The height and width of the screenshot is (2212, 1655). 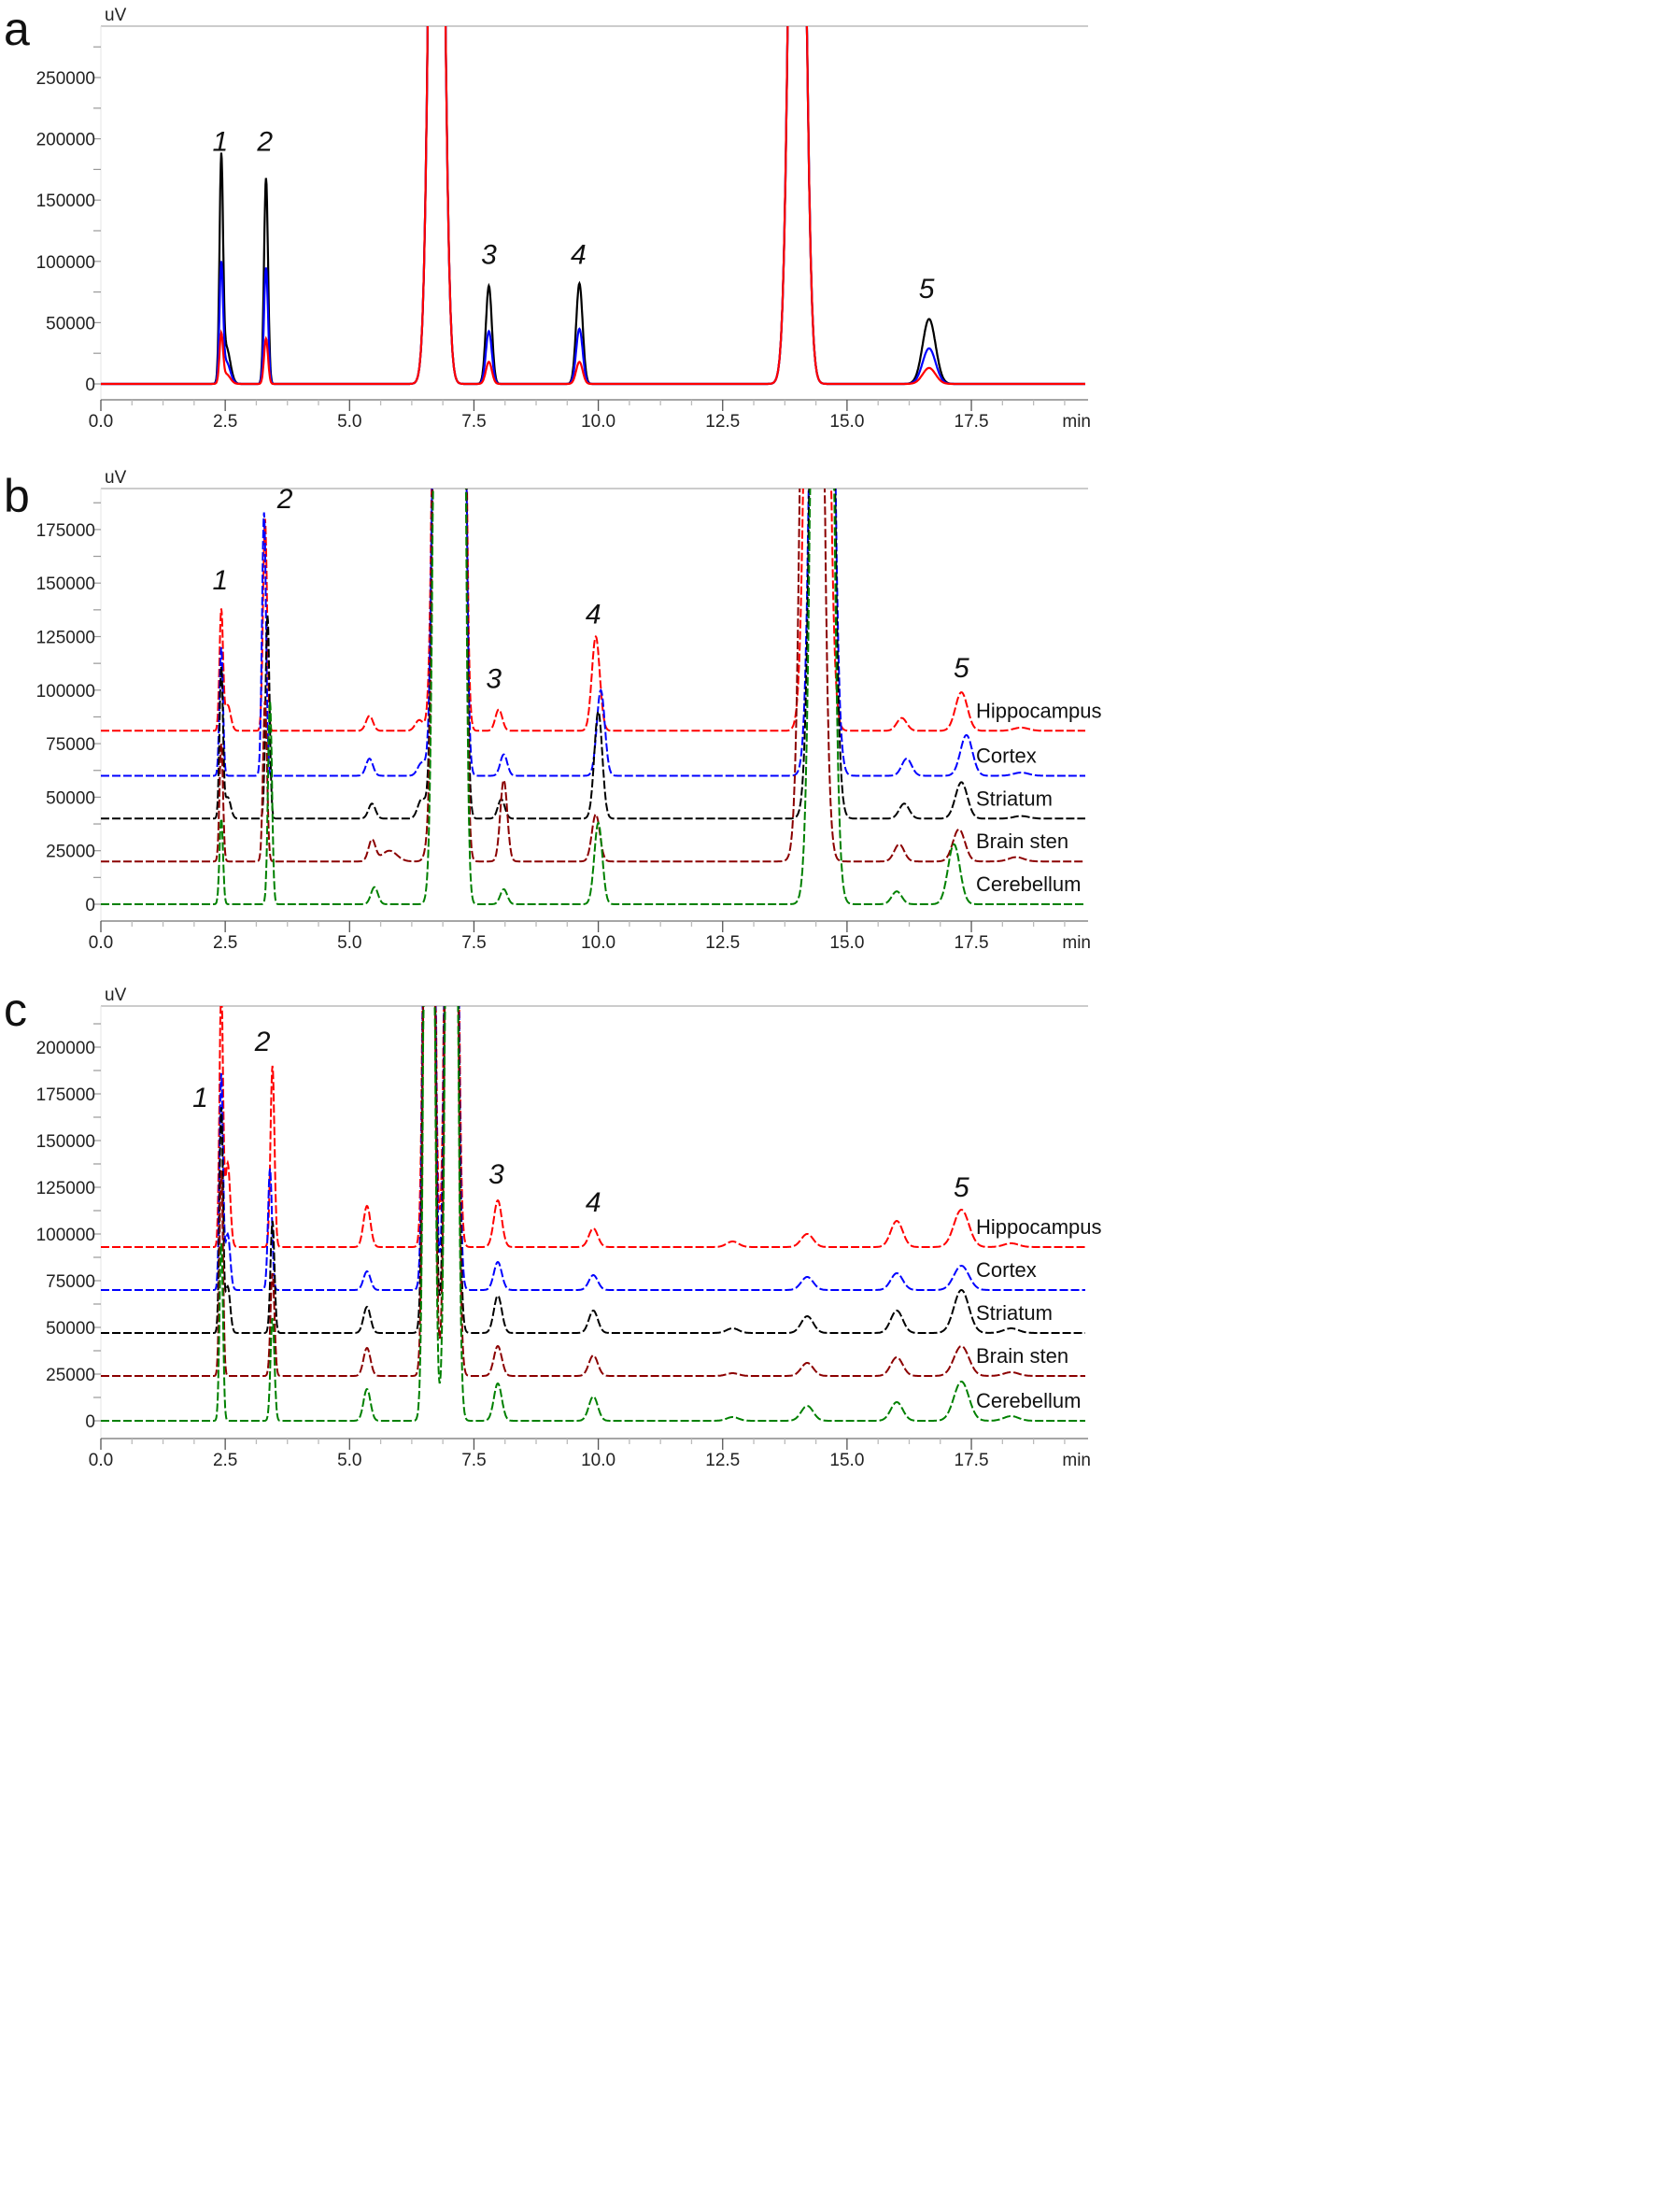 What do you see at coordinates (65, 79) in the screenshot?
I see `y-tick-label: 250000` at bounding box center [65, 79].